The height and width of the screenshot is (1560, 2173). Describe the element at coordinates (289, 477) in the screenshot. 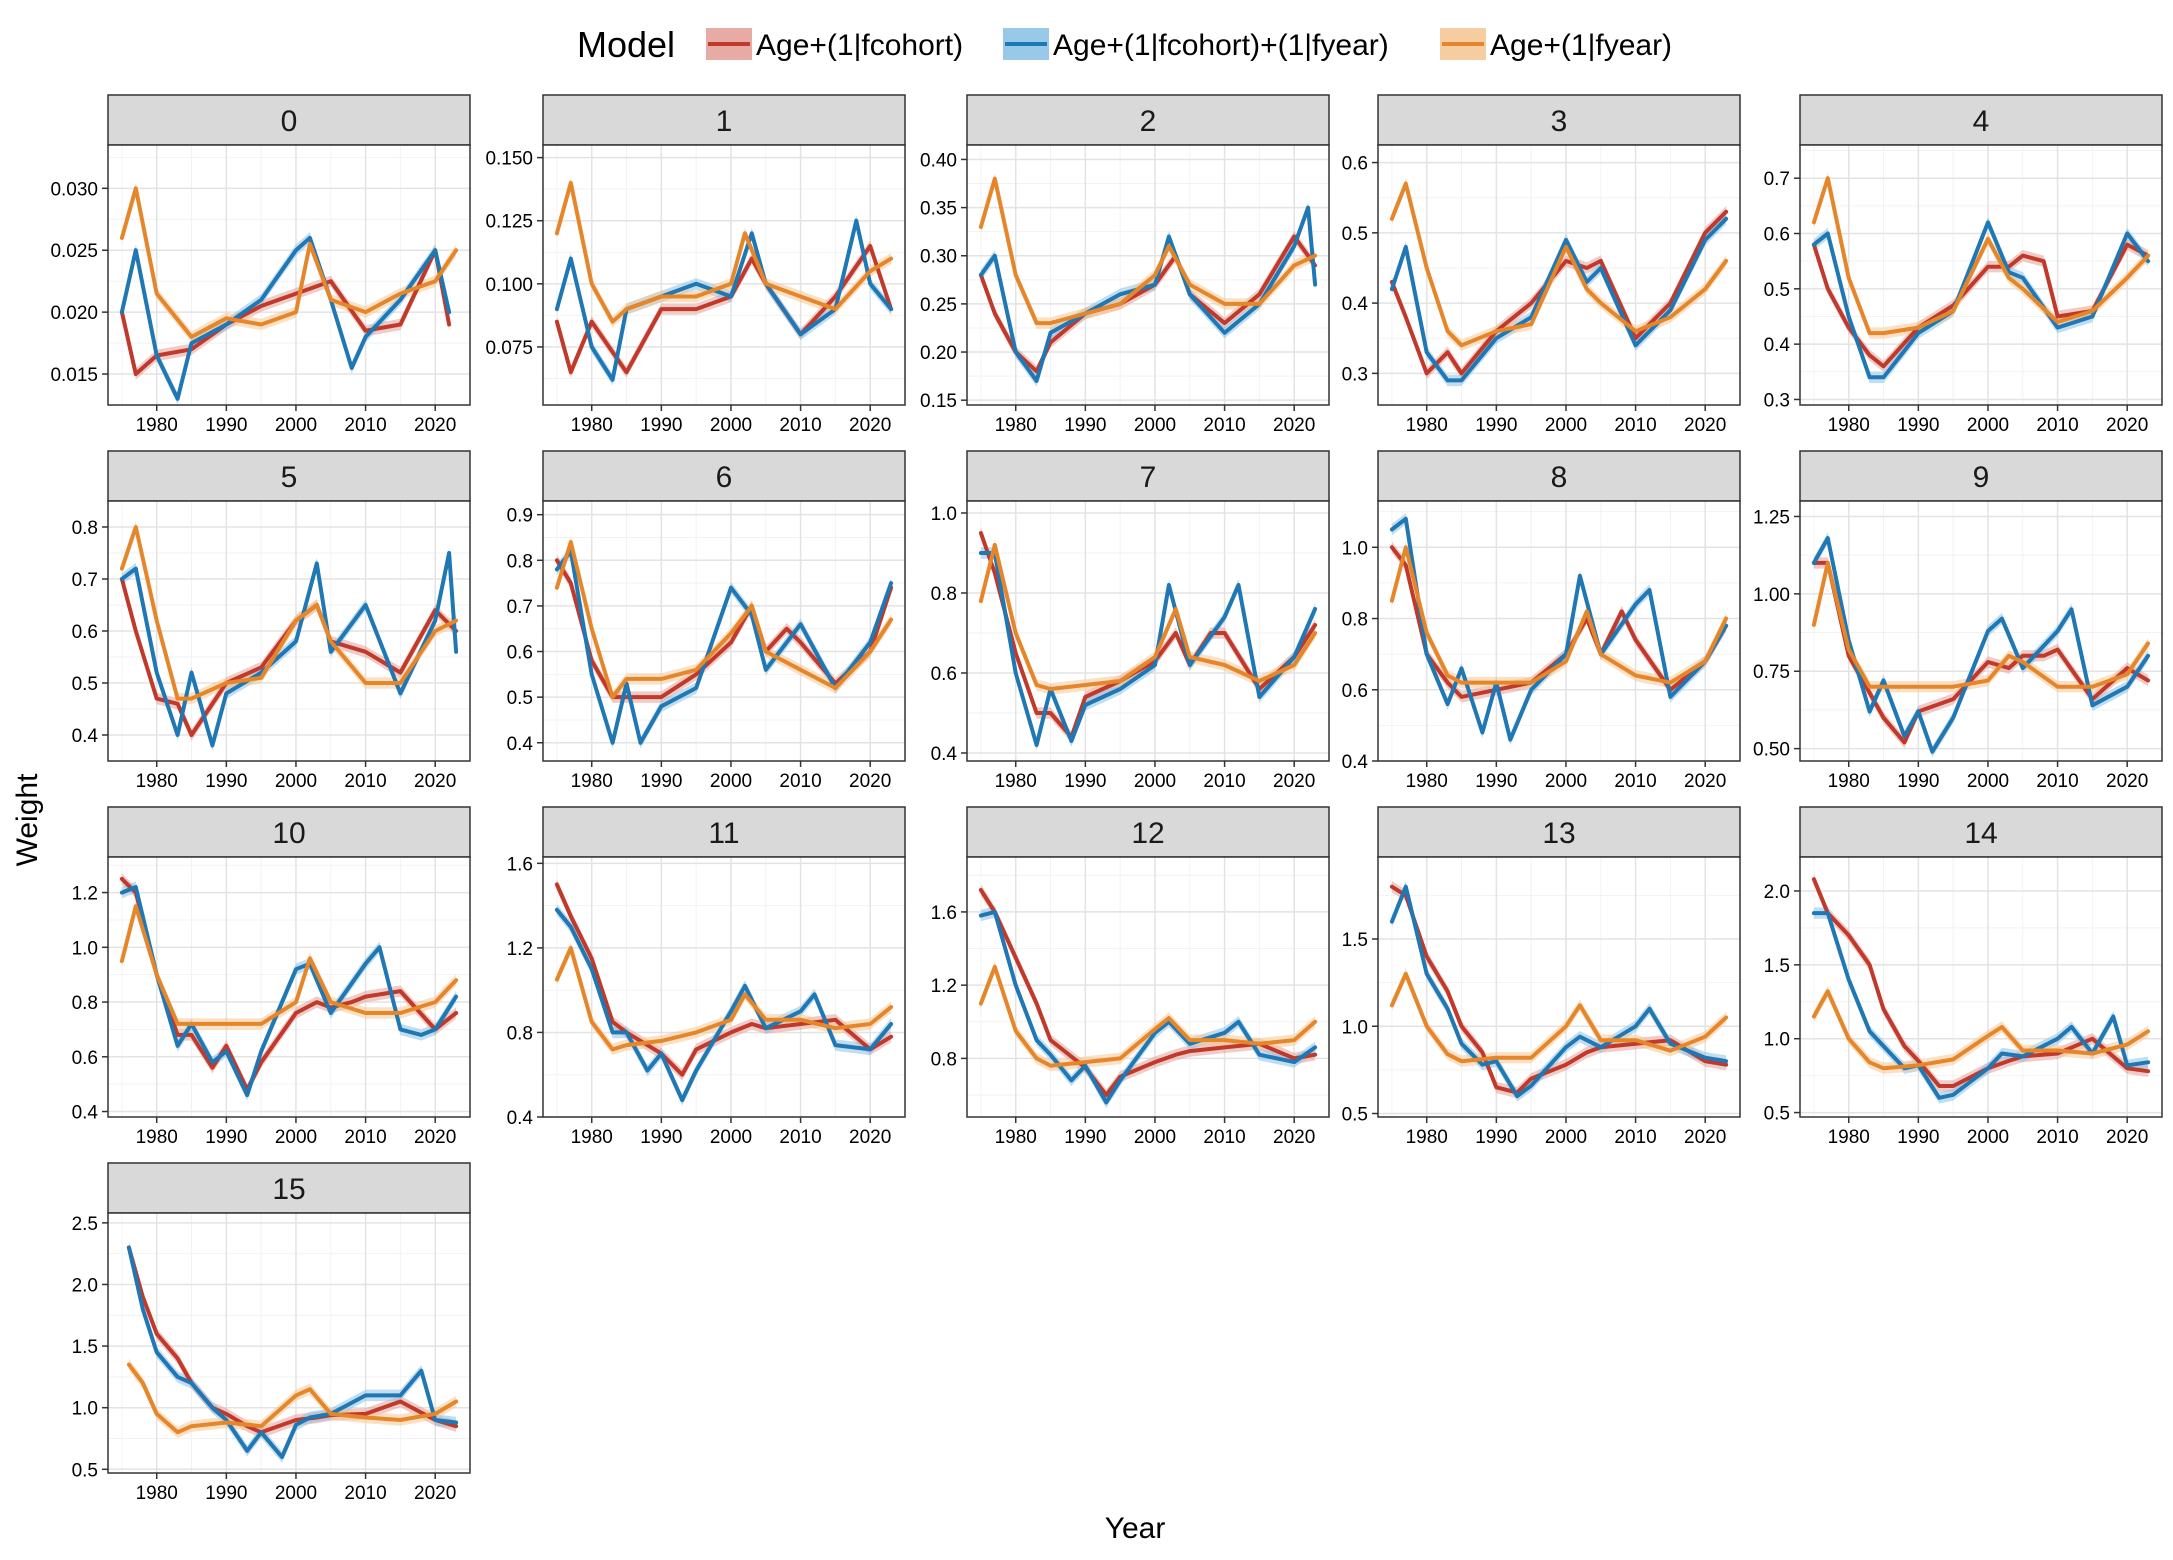

I see `facet-strip-label: 5` at that location.